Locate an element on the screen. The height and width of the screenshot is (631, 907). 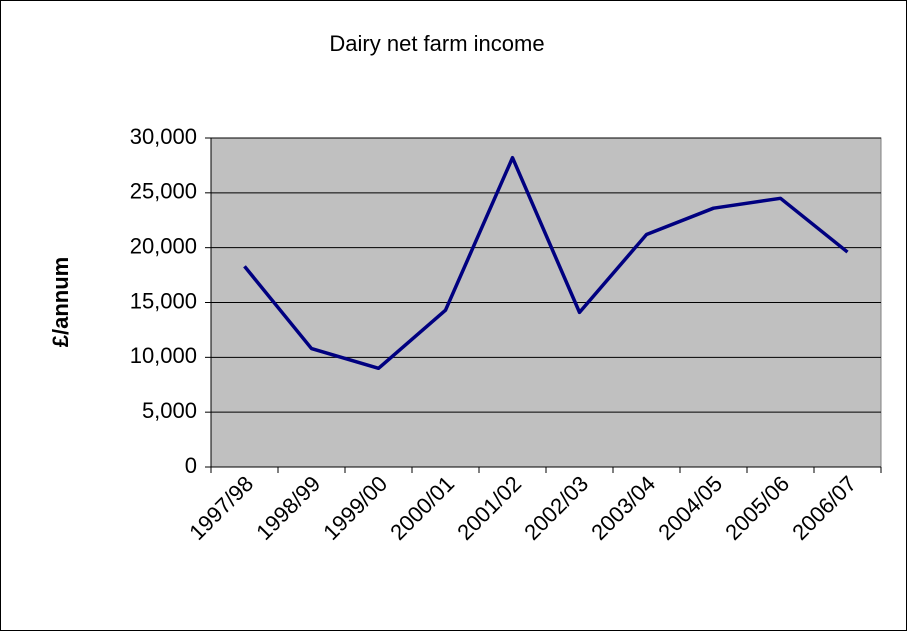
y-tick-label: 0 is located at coordinates (191, 465).